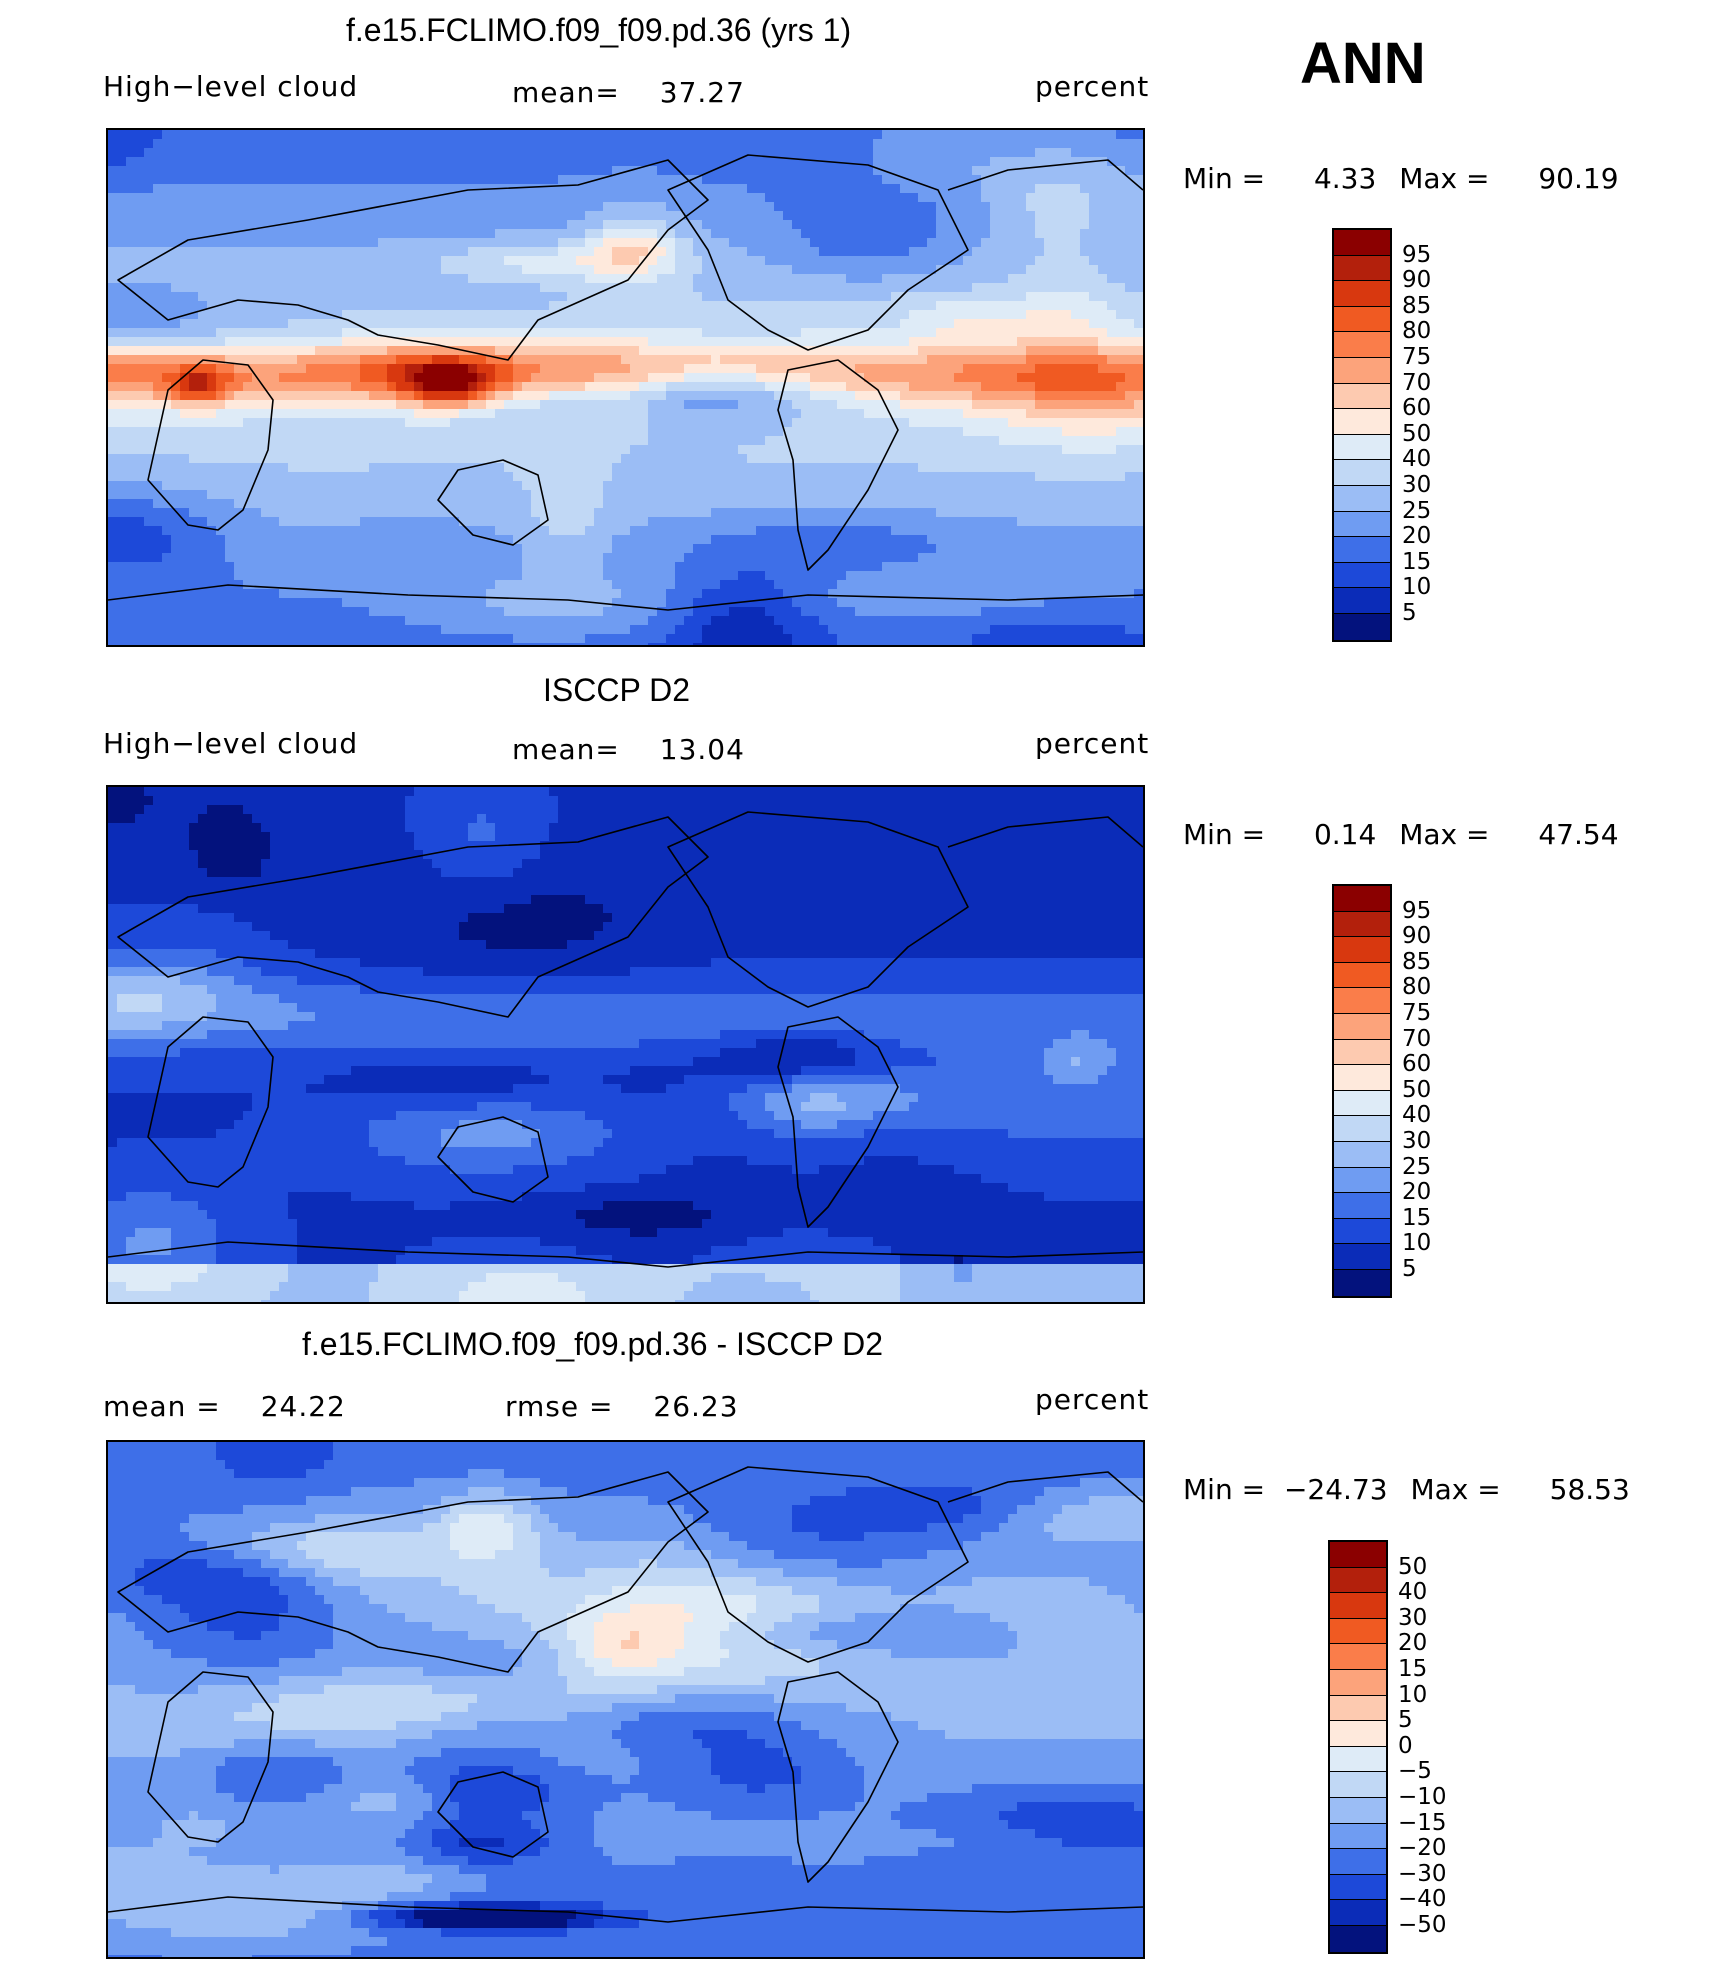 This screenshot has height=1969, width=1710. What do you see at coordinates (628, 749) in the screenshot?
I see `panel-2-mean-label: mean= 13.04` at bounding box center [628, 749].